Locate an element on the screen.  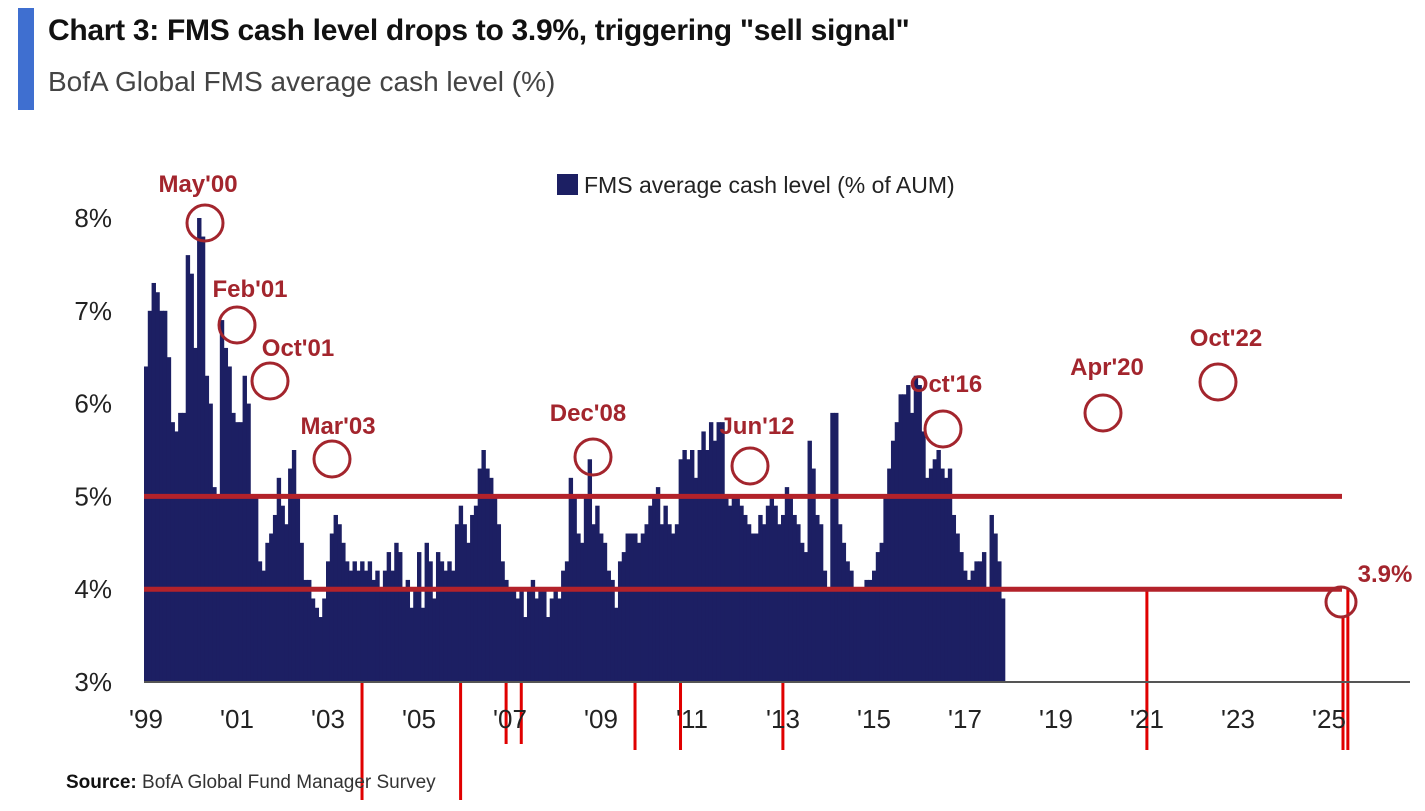
x-tick-label: '19 is located at coordinates (1056, 719).